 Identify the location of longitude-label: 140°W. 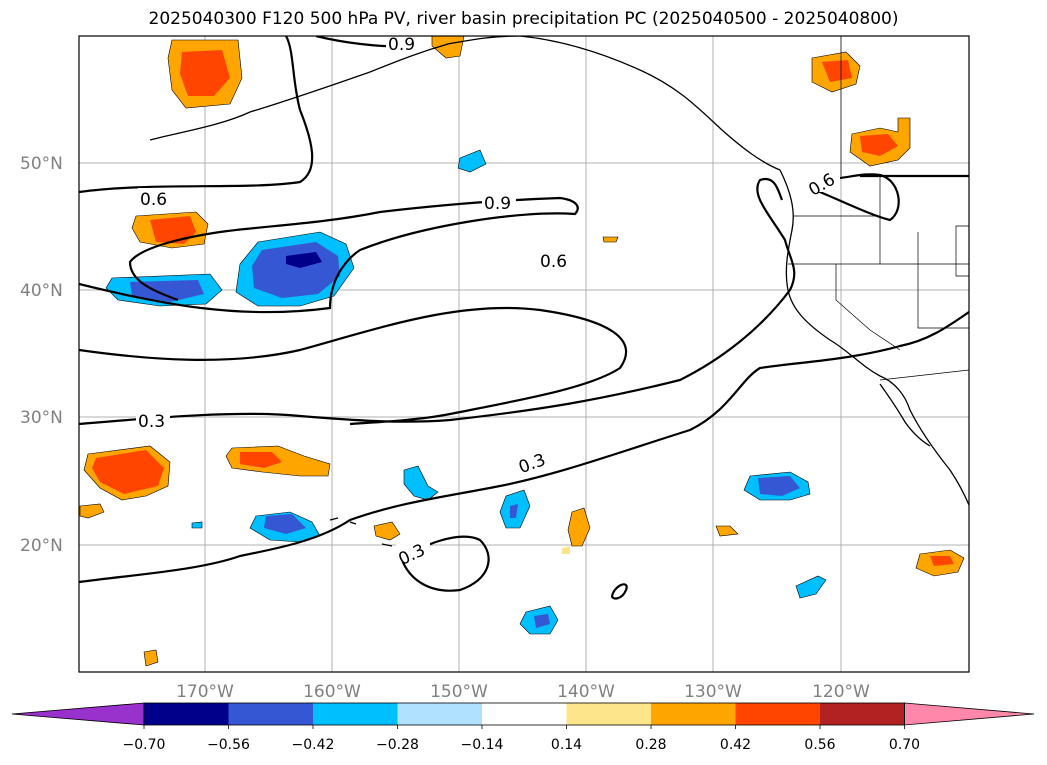
(586, 692).